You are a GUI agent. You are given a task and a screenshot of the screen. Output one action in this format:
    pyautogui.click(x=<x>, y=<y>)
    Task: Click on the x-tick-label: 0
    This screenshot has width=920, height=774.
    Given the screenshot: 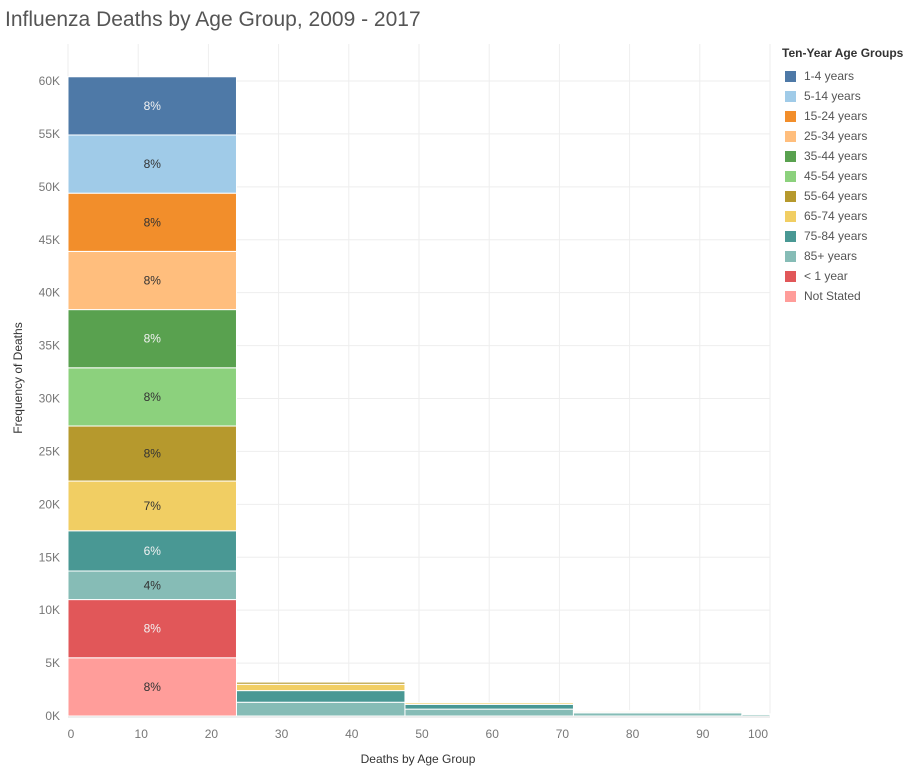 What is the action you would take?
    pyautogui.click(x=71, y=734)
    